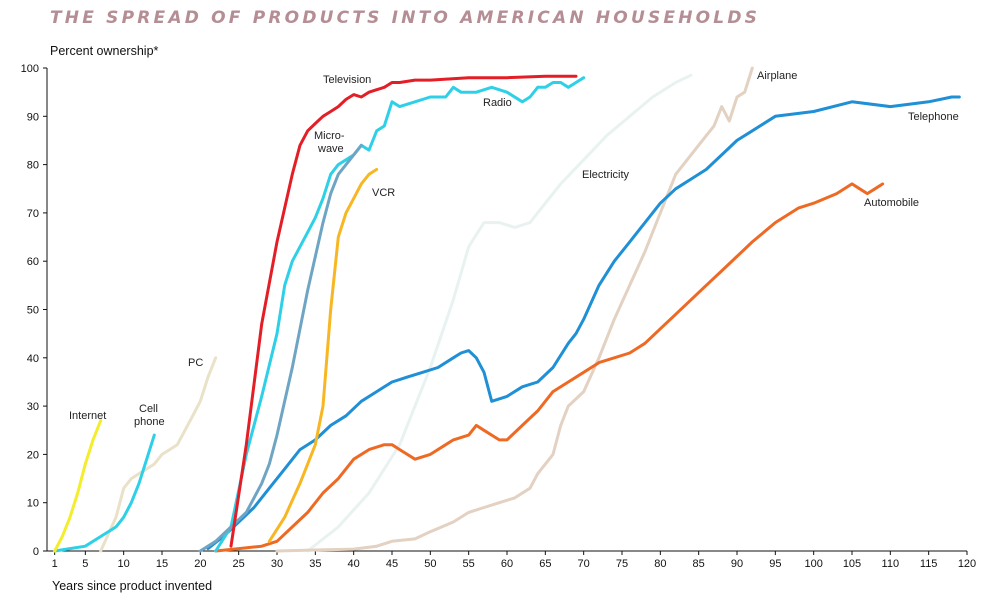  What do you see at coordinates (195, 363) in the screenshot?
I see `series-label-pc: PC` at bounding box center [195, 363].